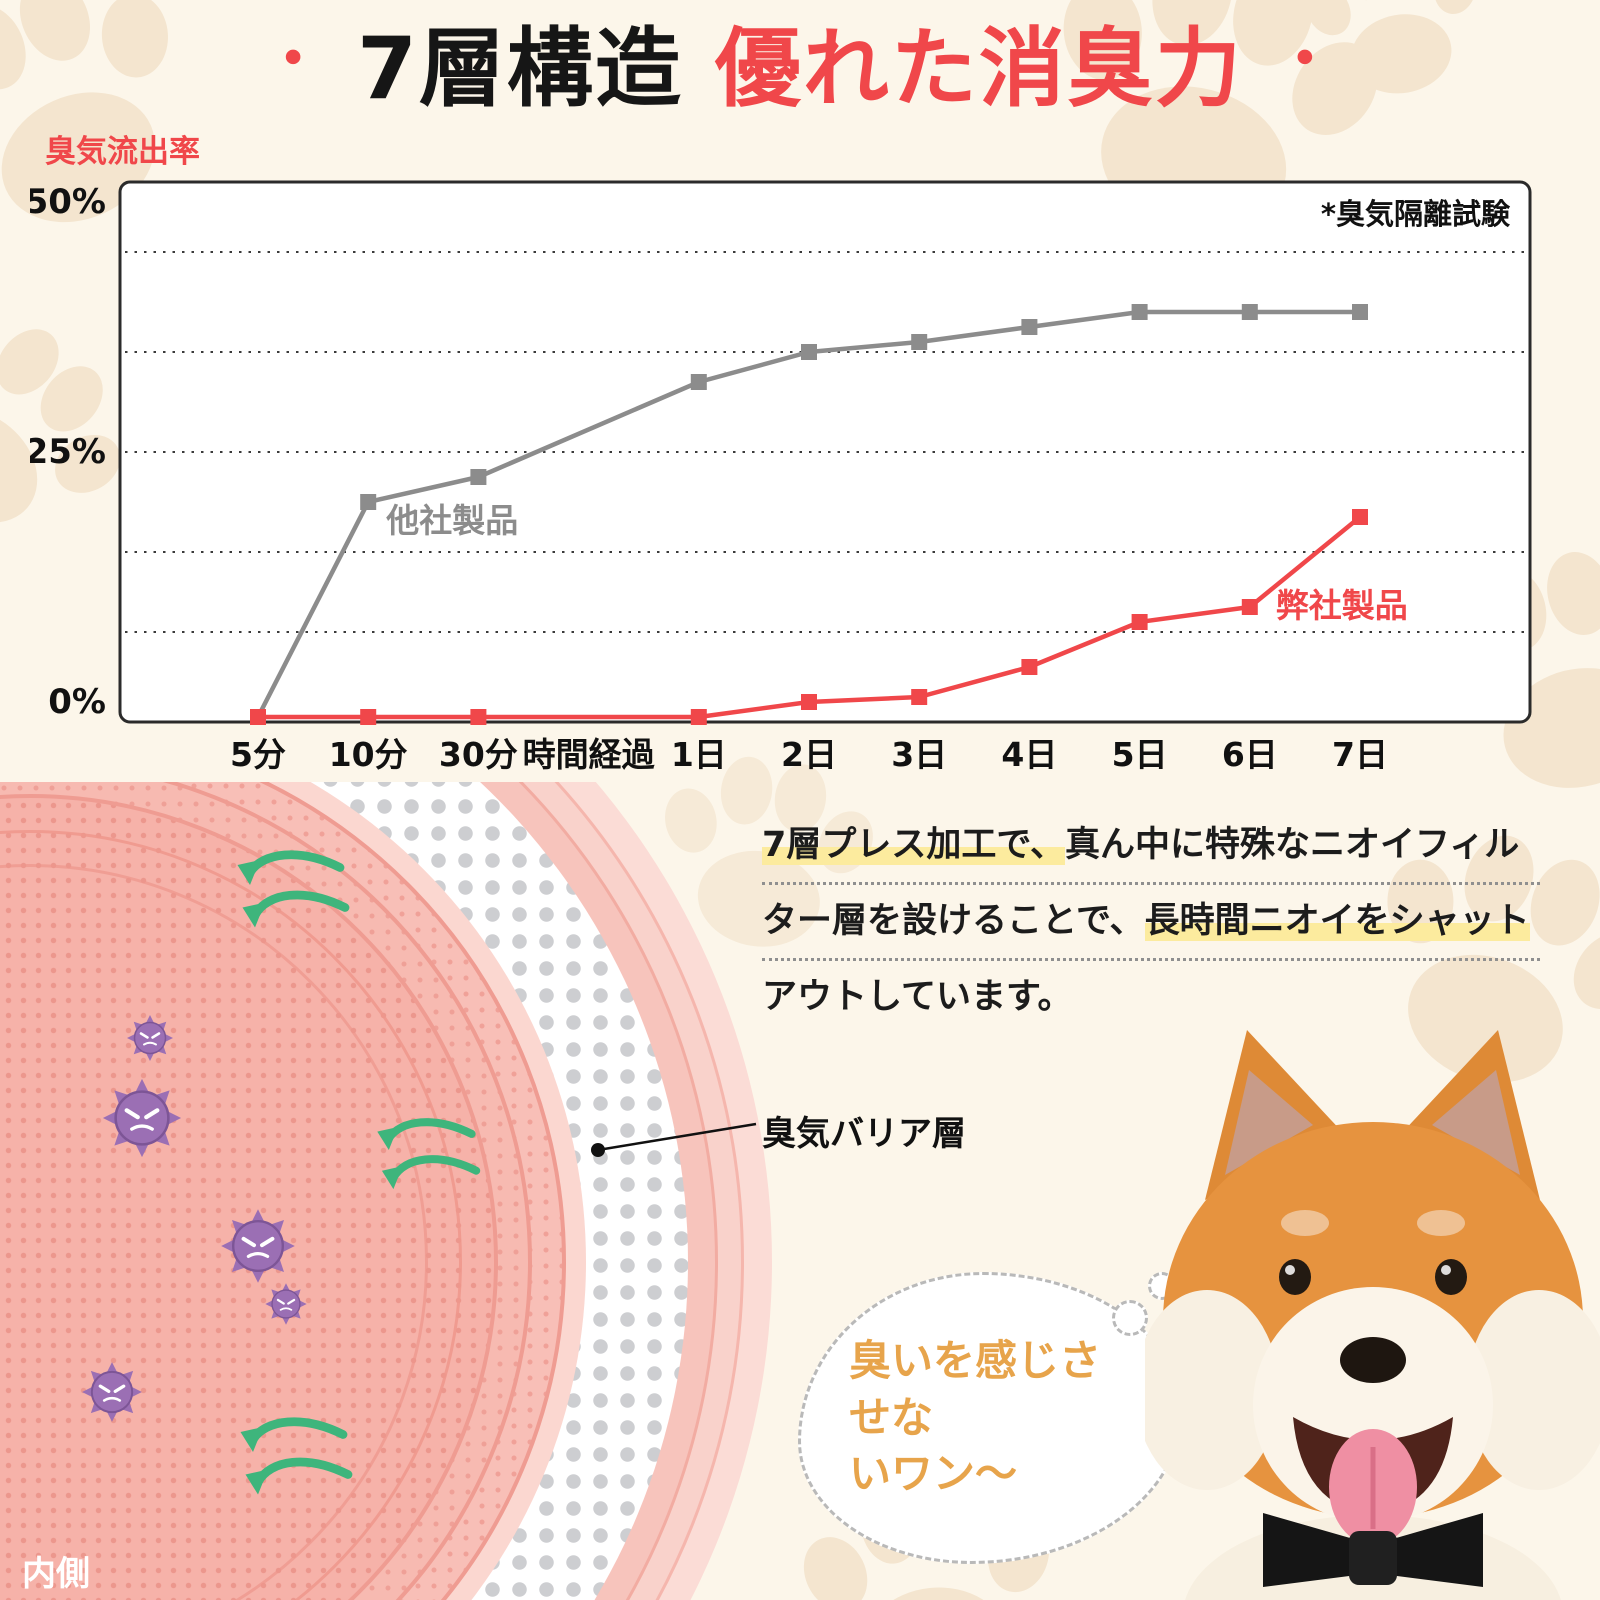 Image resolution: width=1600 pixels, height=1600 pixels. I want to click on description-line-2: ター層を設けることで、長時間ニオイをシャット, so click(1151, 930).